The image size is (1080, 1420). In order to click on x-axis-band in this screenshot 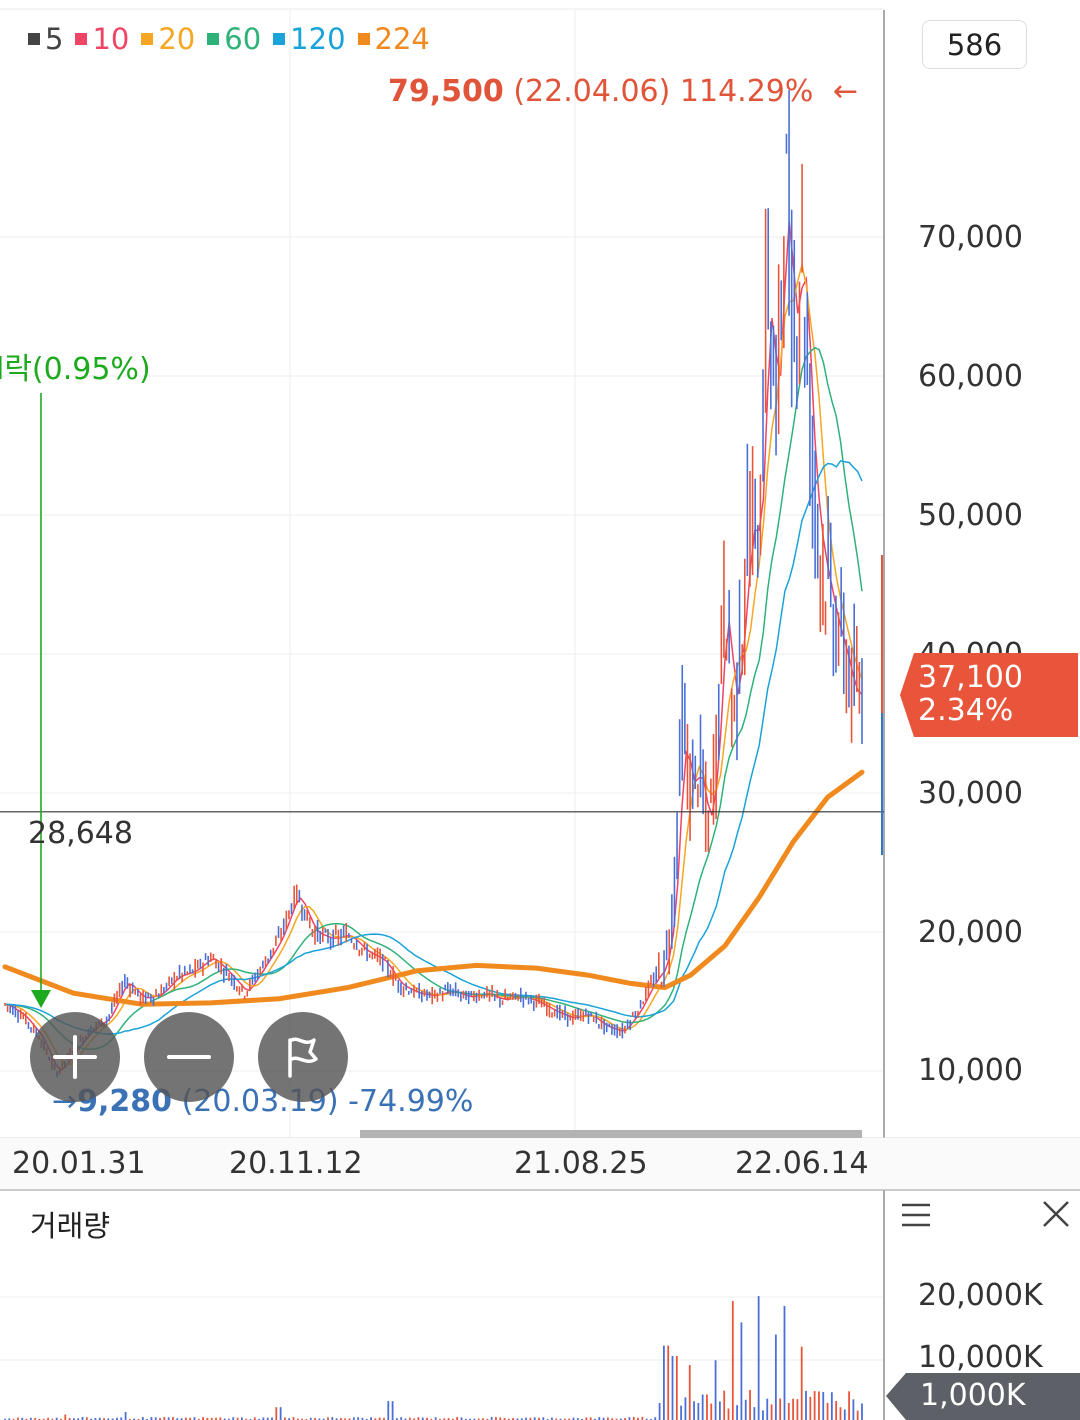, I will do `click(540, 1164)`.